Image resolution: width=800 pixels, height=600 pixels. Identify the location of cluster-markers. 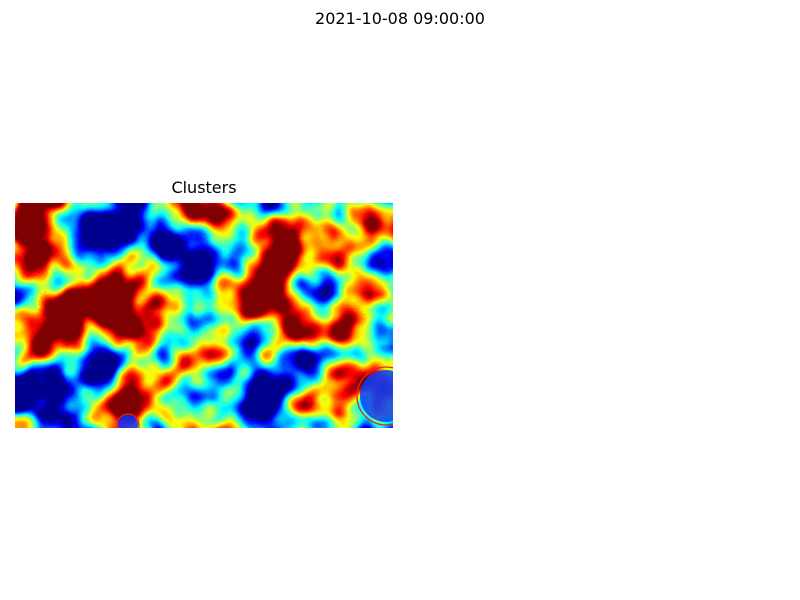
(254, 397).